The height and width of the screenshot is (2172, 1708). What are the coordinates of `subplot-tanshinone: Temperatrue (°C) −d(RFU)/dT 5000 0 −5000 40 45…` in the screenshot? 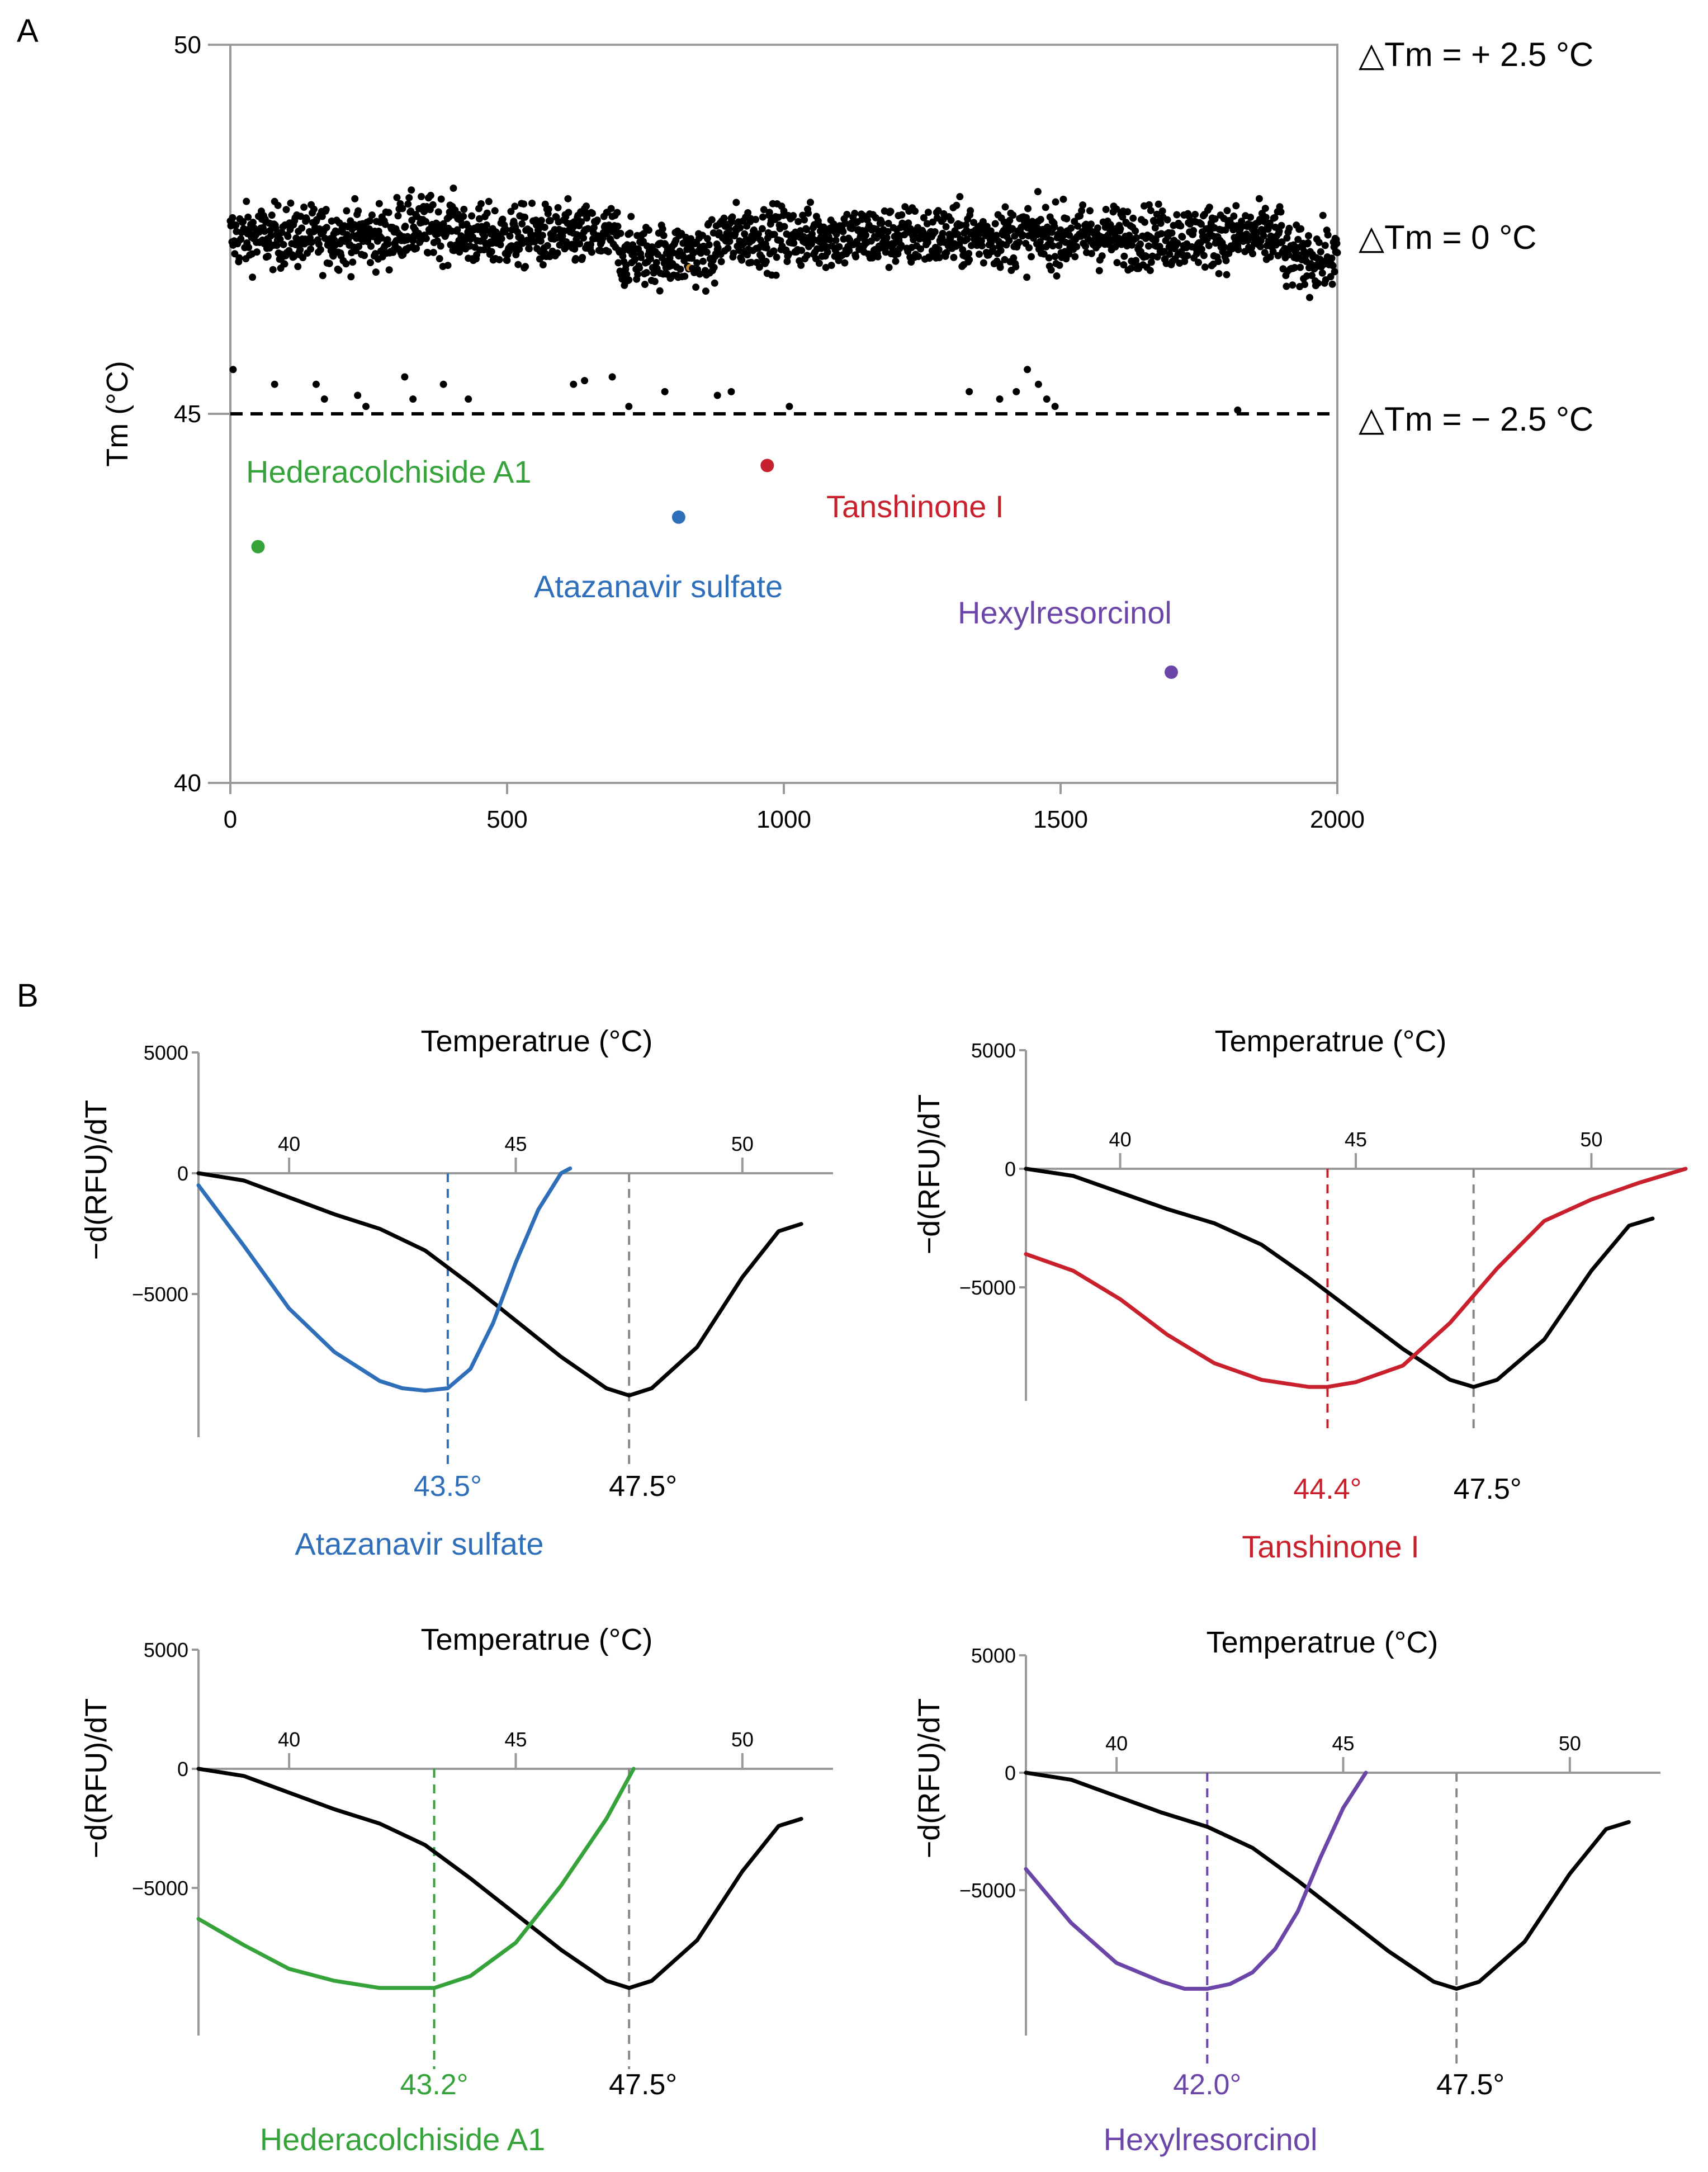 It's located at (1300, 1294).